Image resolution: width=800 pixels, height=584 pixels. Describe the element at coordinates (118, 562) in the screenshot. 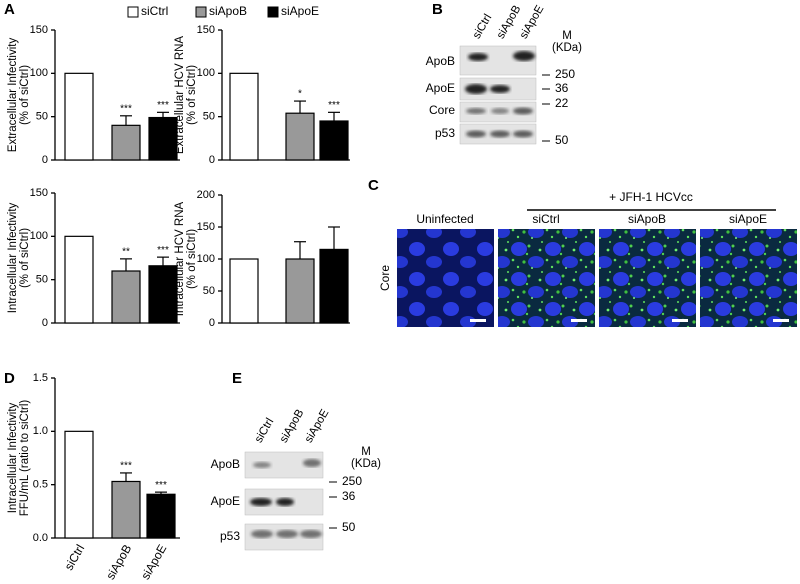

I see `x-tick-label: siApoB` at that location.